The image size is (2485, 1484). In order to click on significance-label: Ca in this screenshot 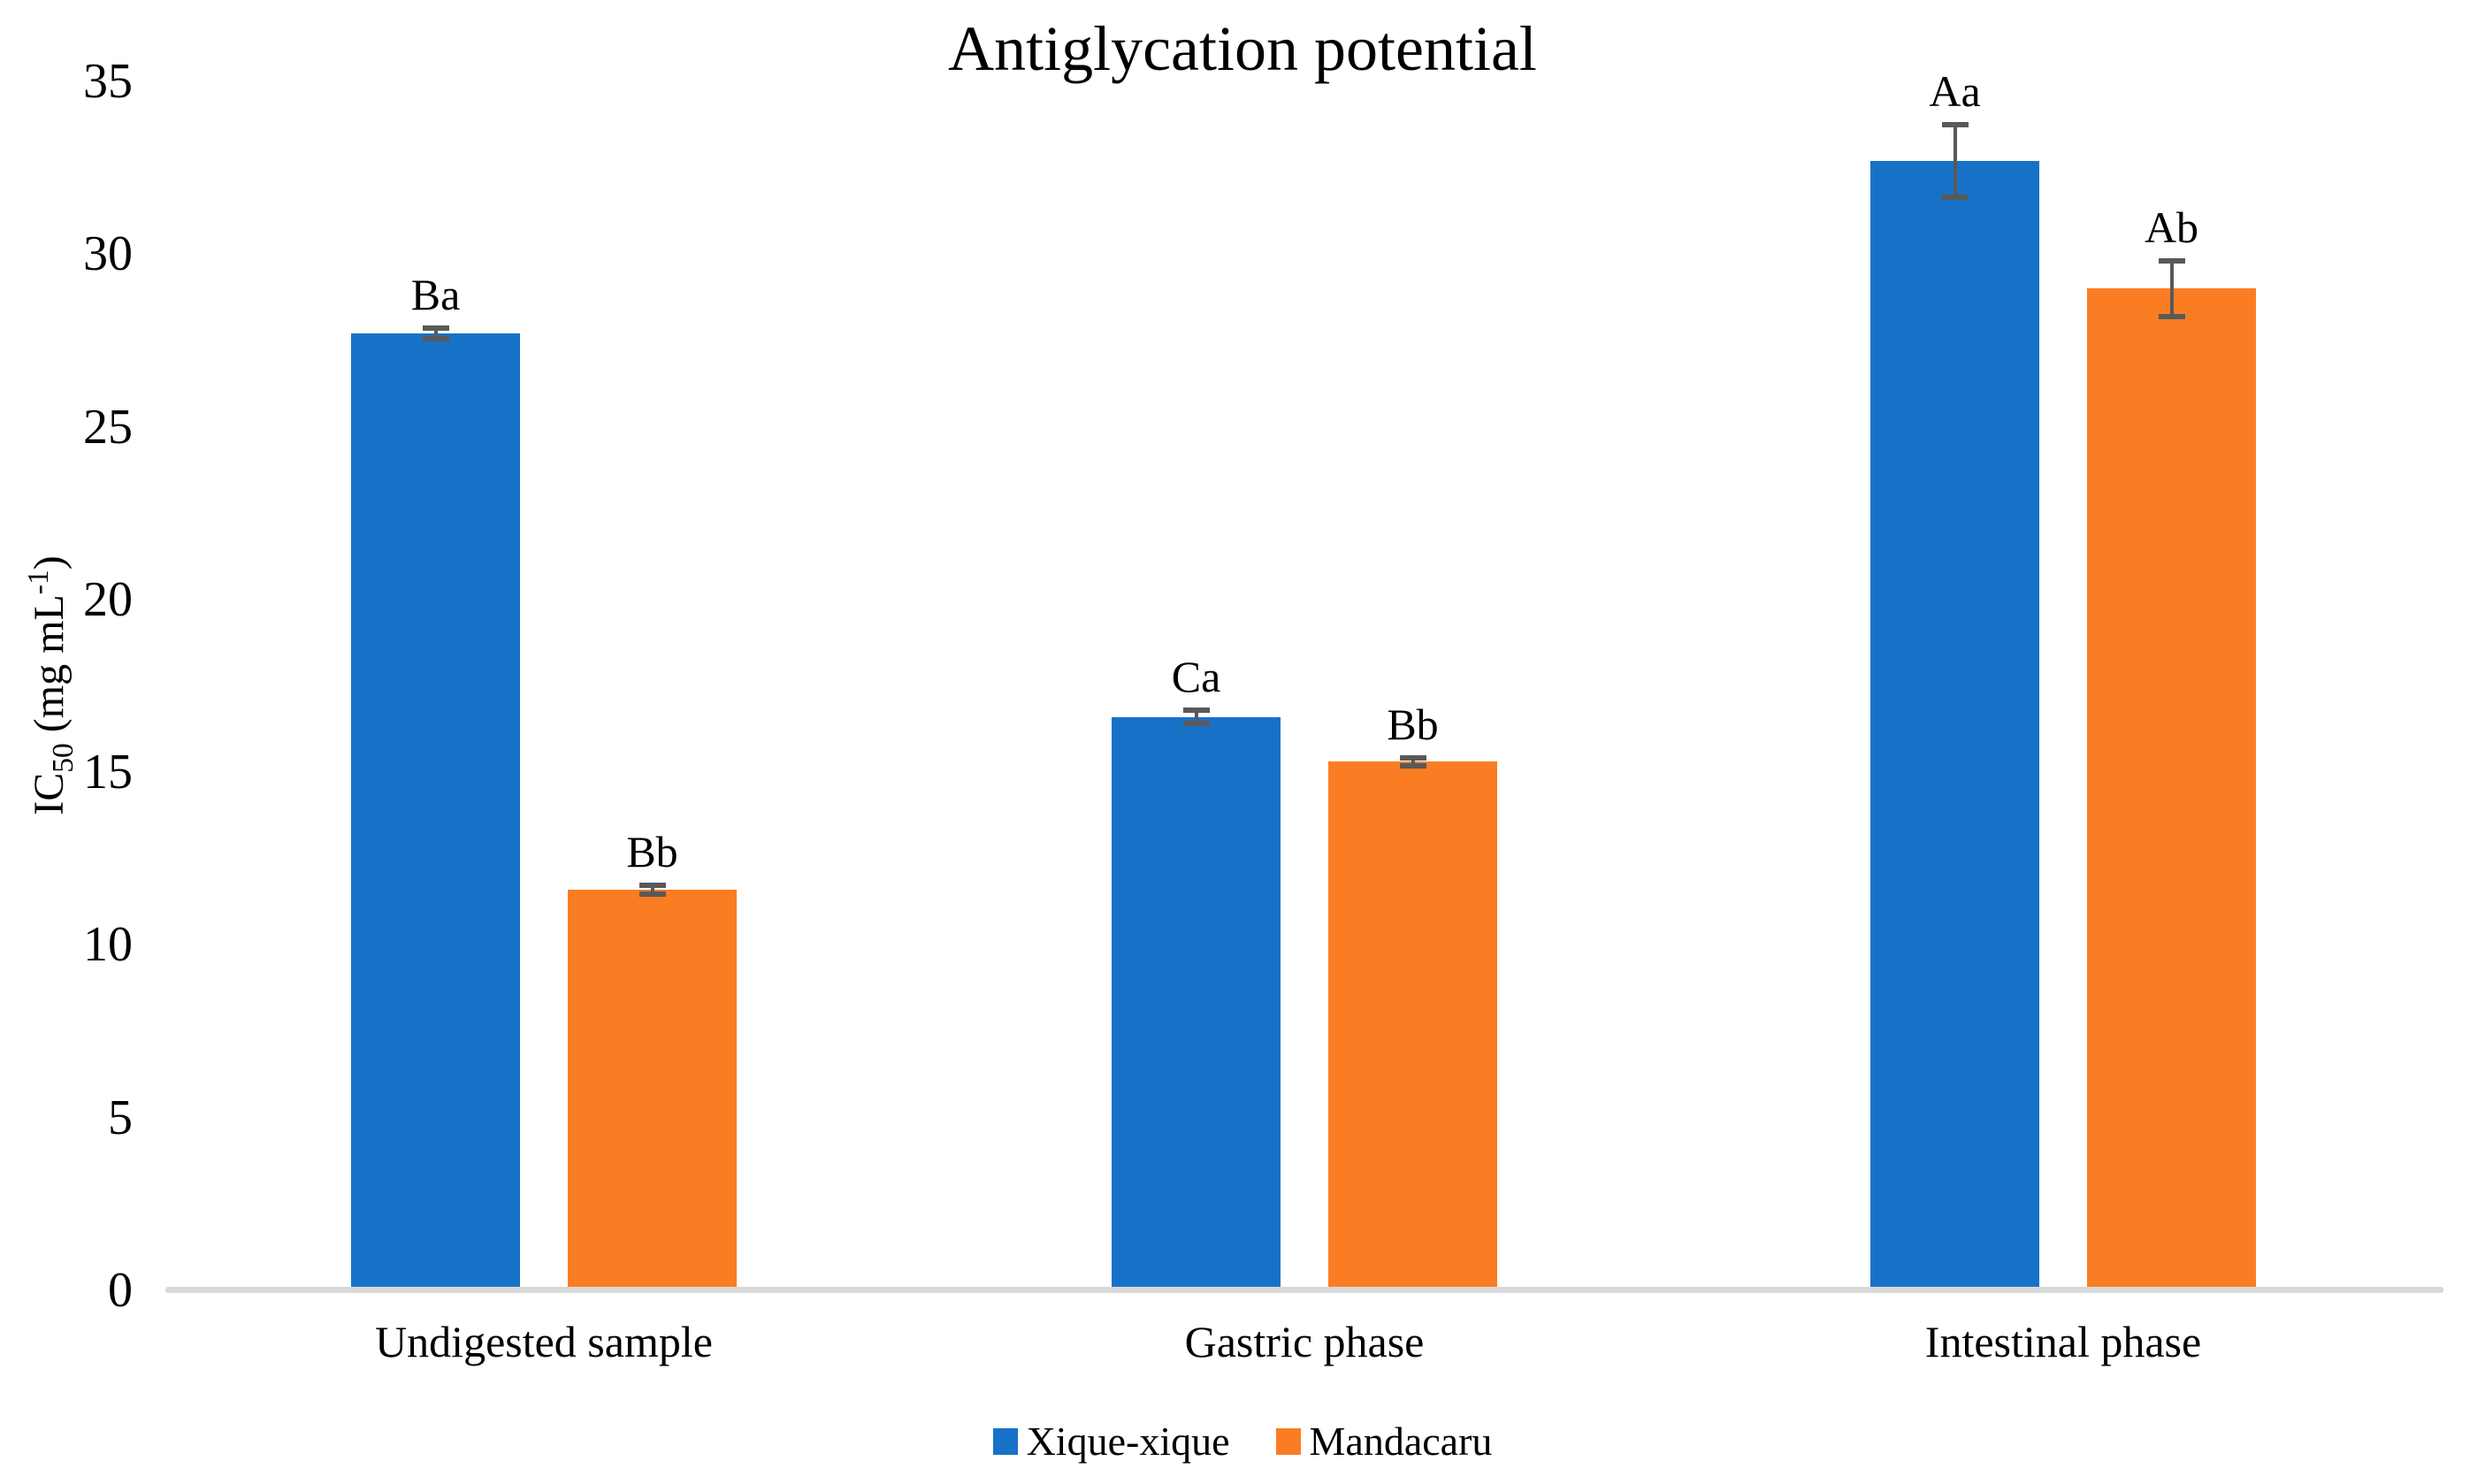, I will do `click(1196, 676)`.